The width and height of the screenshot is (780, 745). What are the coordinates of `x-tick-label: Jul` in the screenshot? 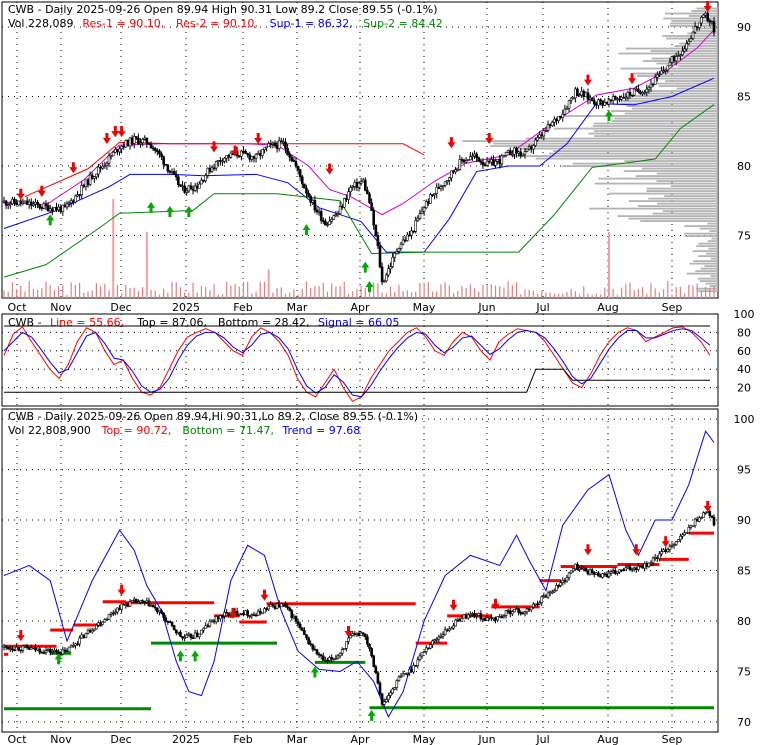 It's located at (542, 307).